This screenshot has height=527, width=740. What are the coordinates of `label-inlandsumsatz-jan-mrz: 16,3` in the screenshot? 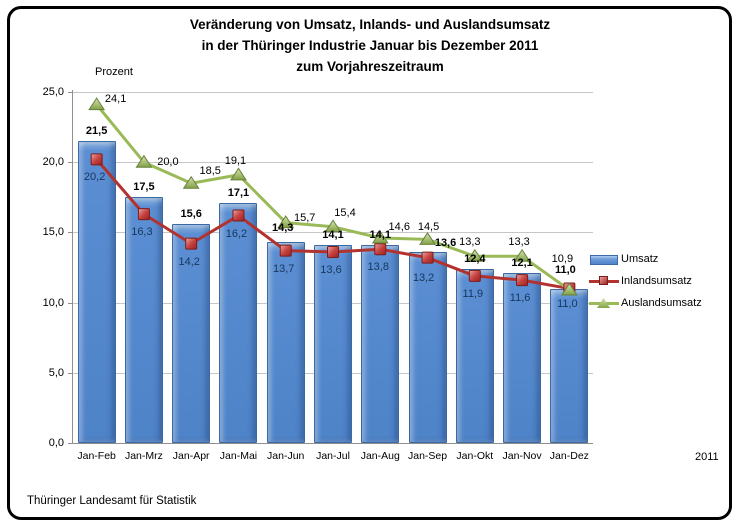 It's located at (142, 232).